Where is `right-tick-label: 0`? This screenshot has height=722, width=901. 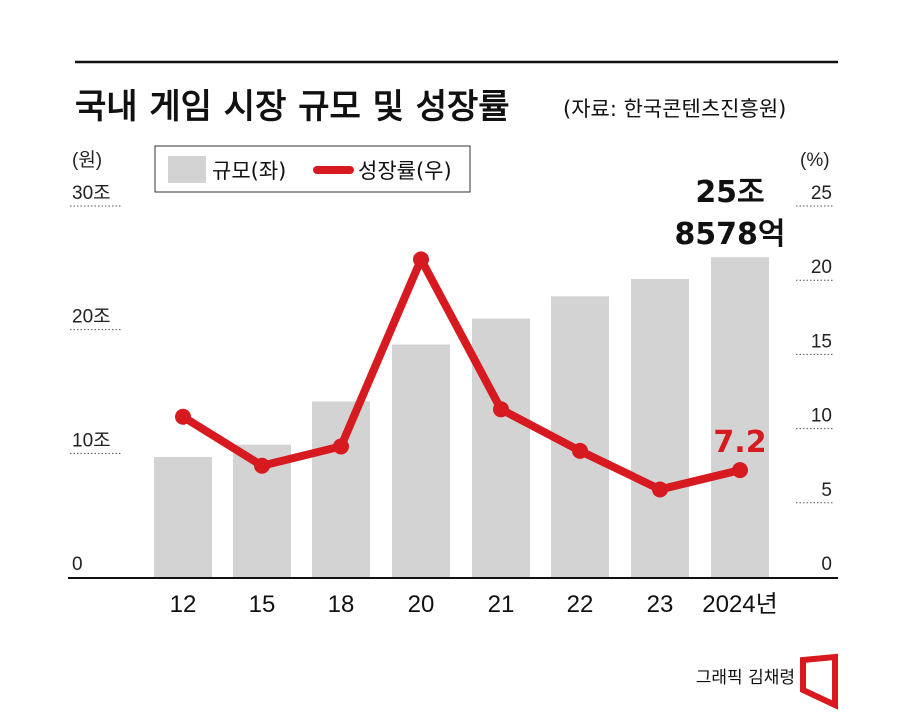
right-tick-label: 0 is located at coordinates (826, 564).